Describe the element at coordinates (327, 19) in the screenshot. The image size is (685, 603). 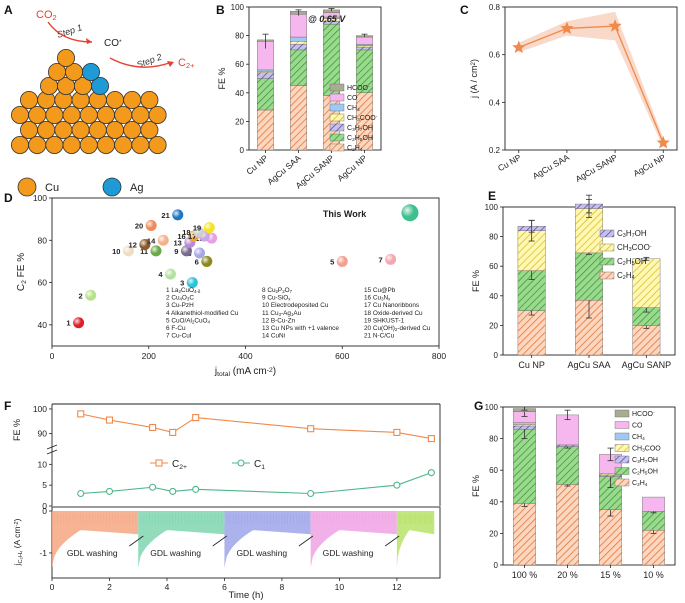
I see `voltage-annotation: @ 0.65 V` at that location.